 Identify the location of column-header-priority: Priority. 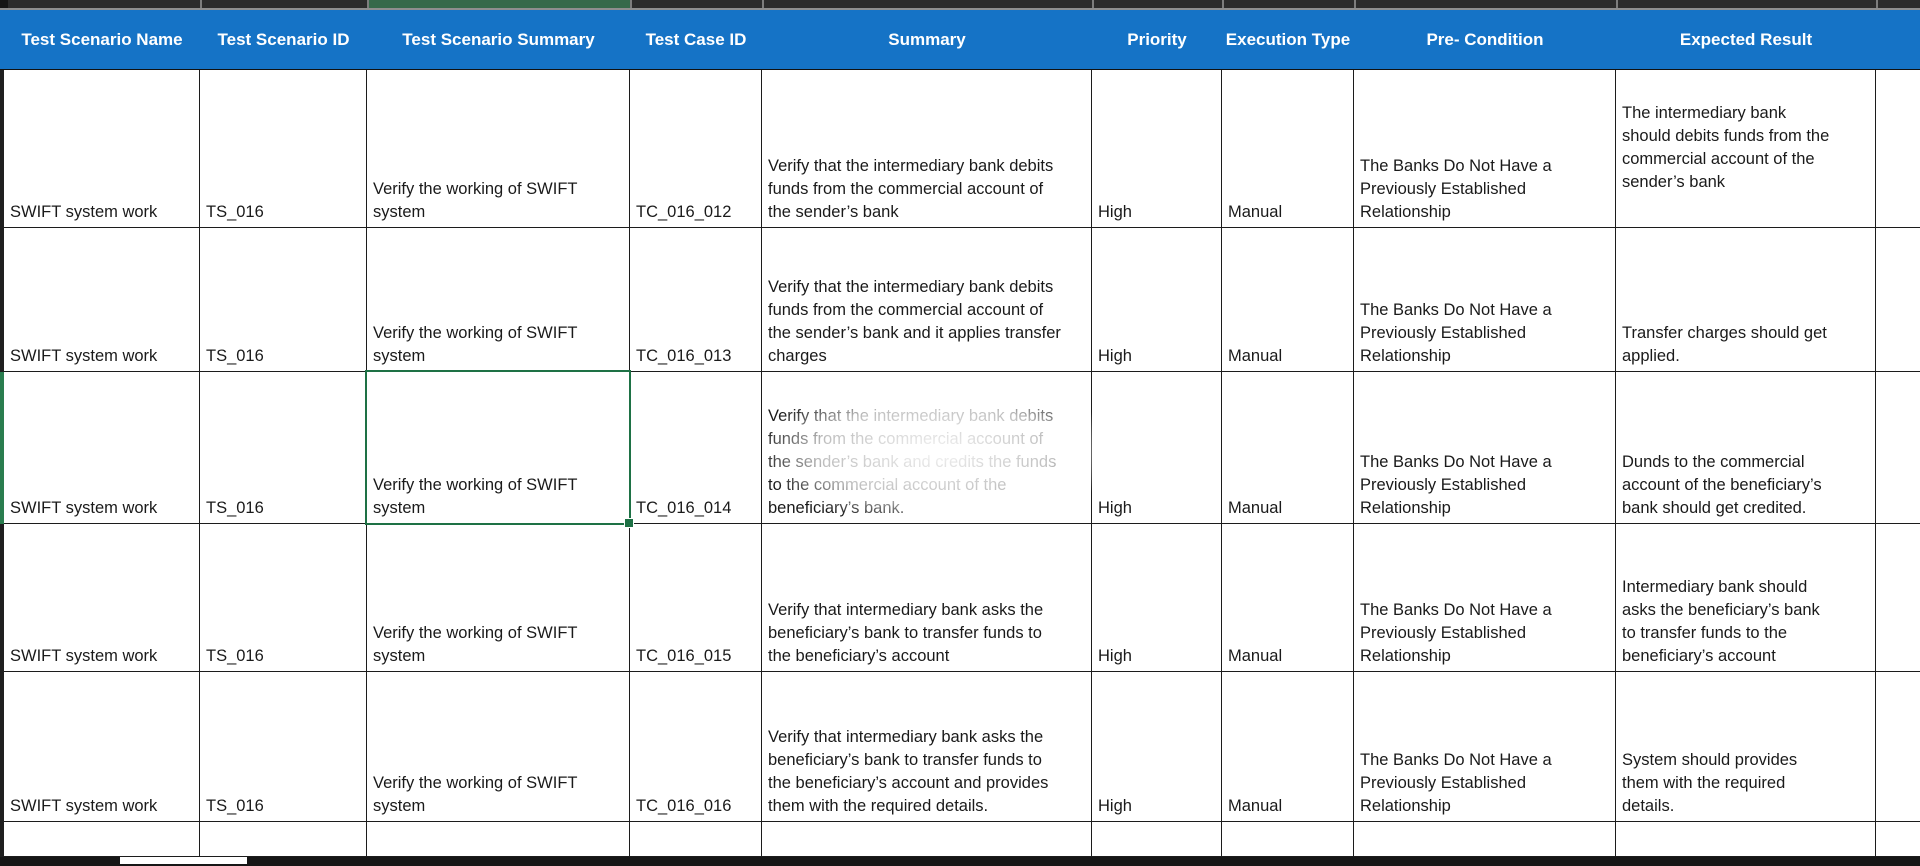
(1157, 39).